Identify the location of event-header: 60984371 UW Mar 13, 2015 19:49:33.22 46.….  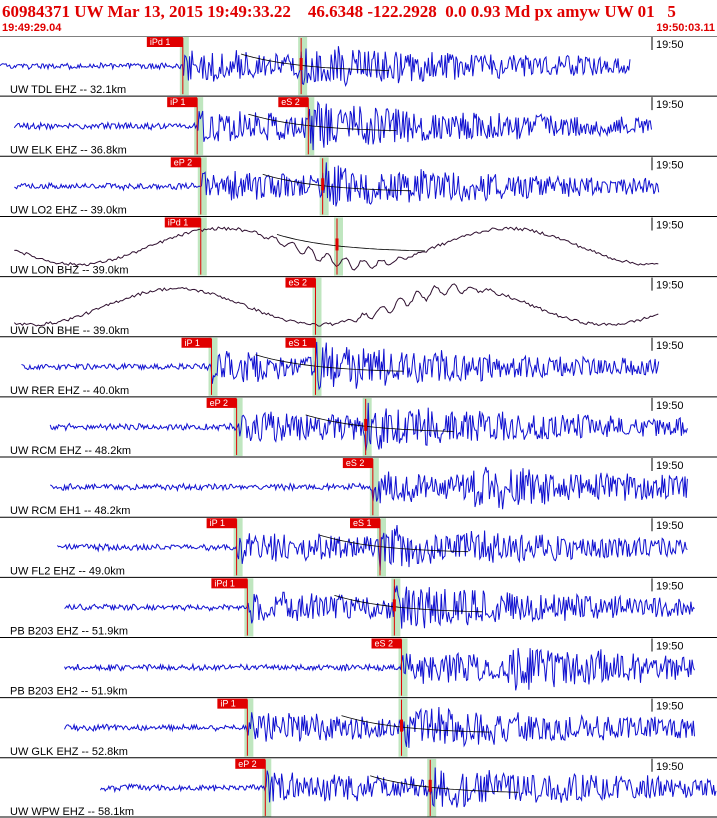
(358, 18).